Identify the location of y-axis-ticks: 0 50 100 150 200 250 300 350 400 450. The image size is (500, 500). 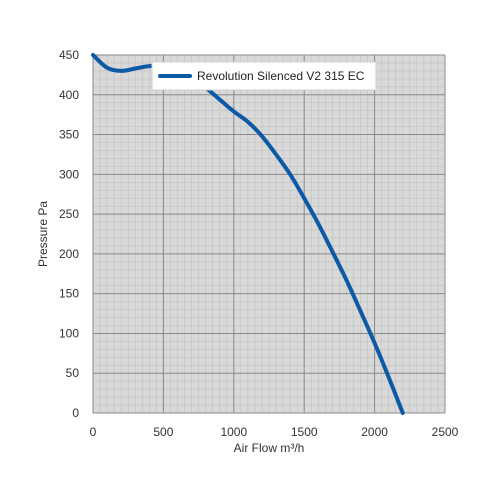
(69, 234).